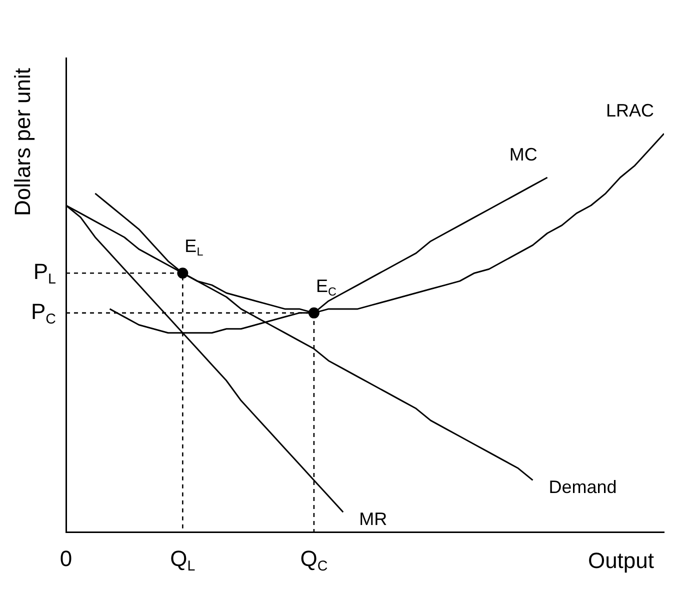 The height and width of the screenshot is (592, 678). What do you see at coordinates (373, 519) in the screenshot?
I see `series-label: MR` at bounding box center [373, 519].